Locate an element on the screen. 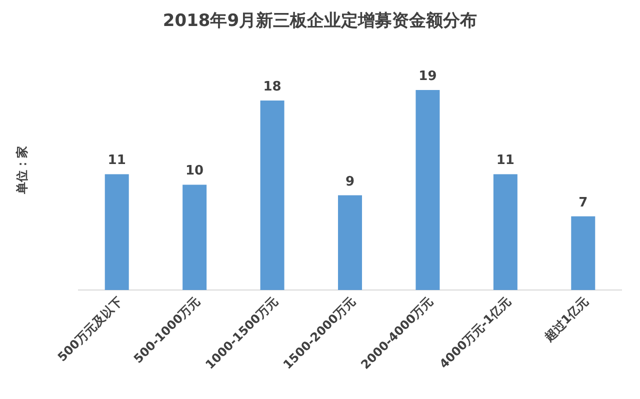  data-label: 10 is located at coordinates (195, 171).